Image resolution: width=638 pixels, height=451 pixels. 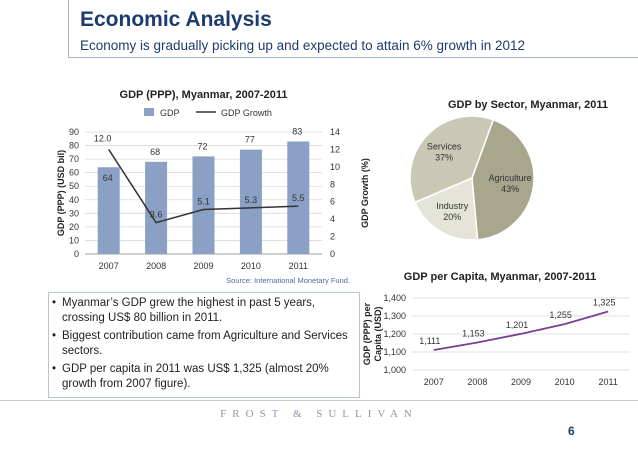 I want to click on y-tick-label: 1,000, so click(x=394, y=370).